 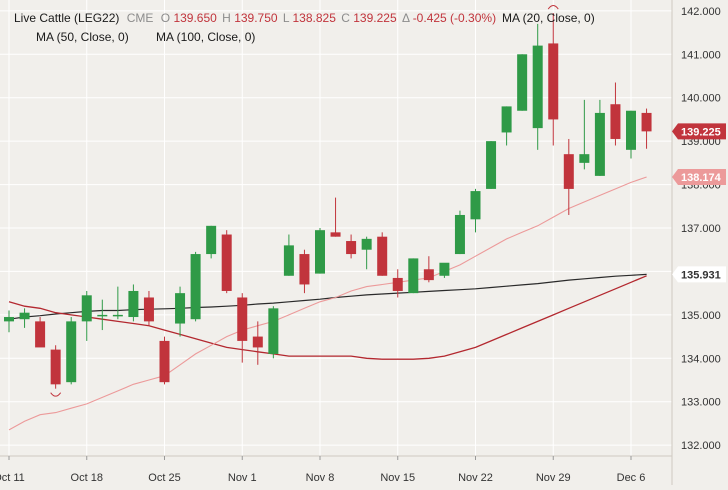 What do you see at coordinates (195, 18) in the screenshot?
I see `legend-open: 139.650` at bounding box center [195, 18].